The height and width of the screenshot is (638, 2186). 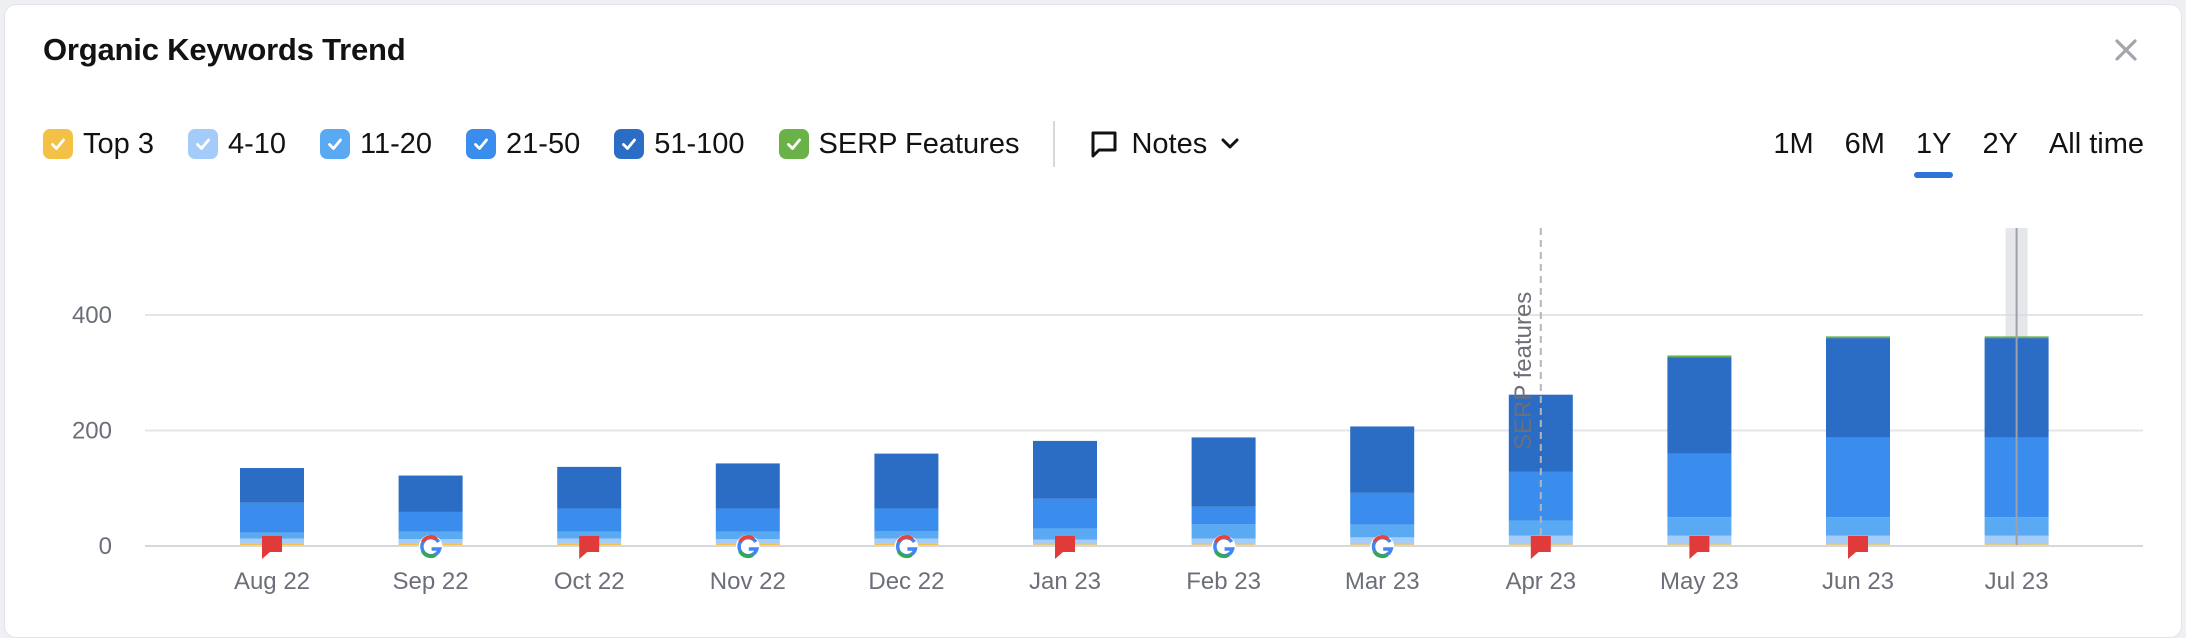 I want to click on annotation-label: SERP features, so click(x=1523, y=371).